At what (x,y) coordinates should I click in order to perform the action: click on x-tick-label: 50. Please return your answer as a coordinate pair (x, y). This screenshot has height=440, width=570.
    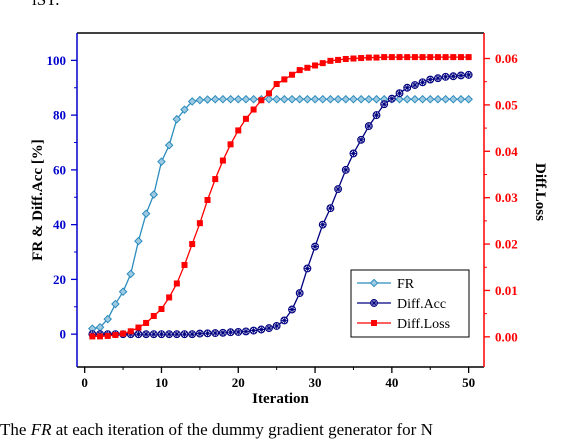
    Looking at the image, I should click on (468, 382).